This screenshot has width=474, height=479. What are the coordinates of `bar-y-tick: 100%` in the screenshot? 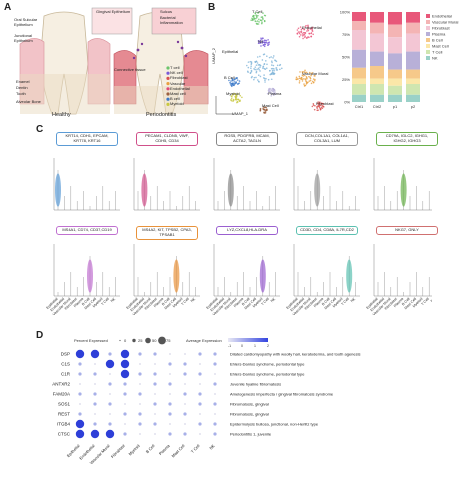 It's located at (345, 12).